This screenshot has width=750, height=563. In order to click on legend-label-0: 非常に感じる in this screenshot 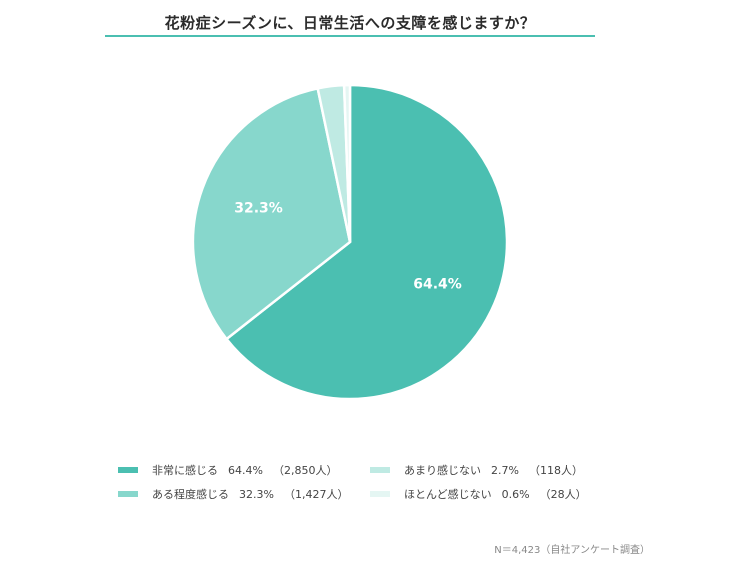, I will do `click(185, 470)`.